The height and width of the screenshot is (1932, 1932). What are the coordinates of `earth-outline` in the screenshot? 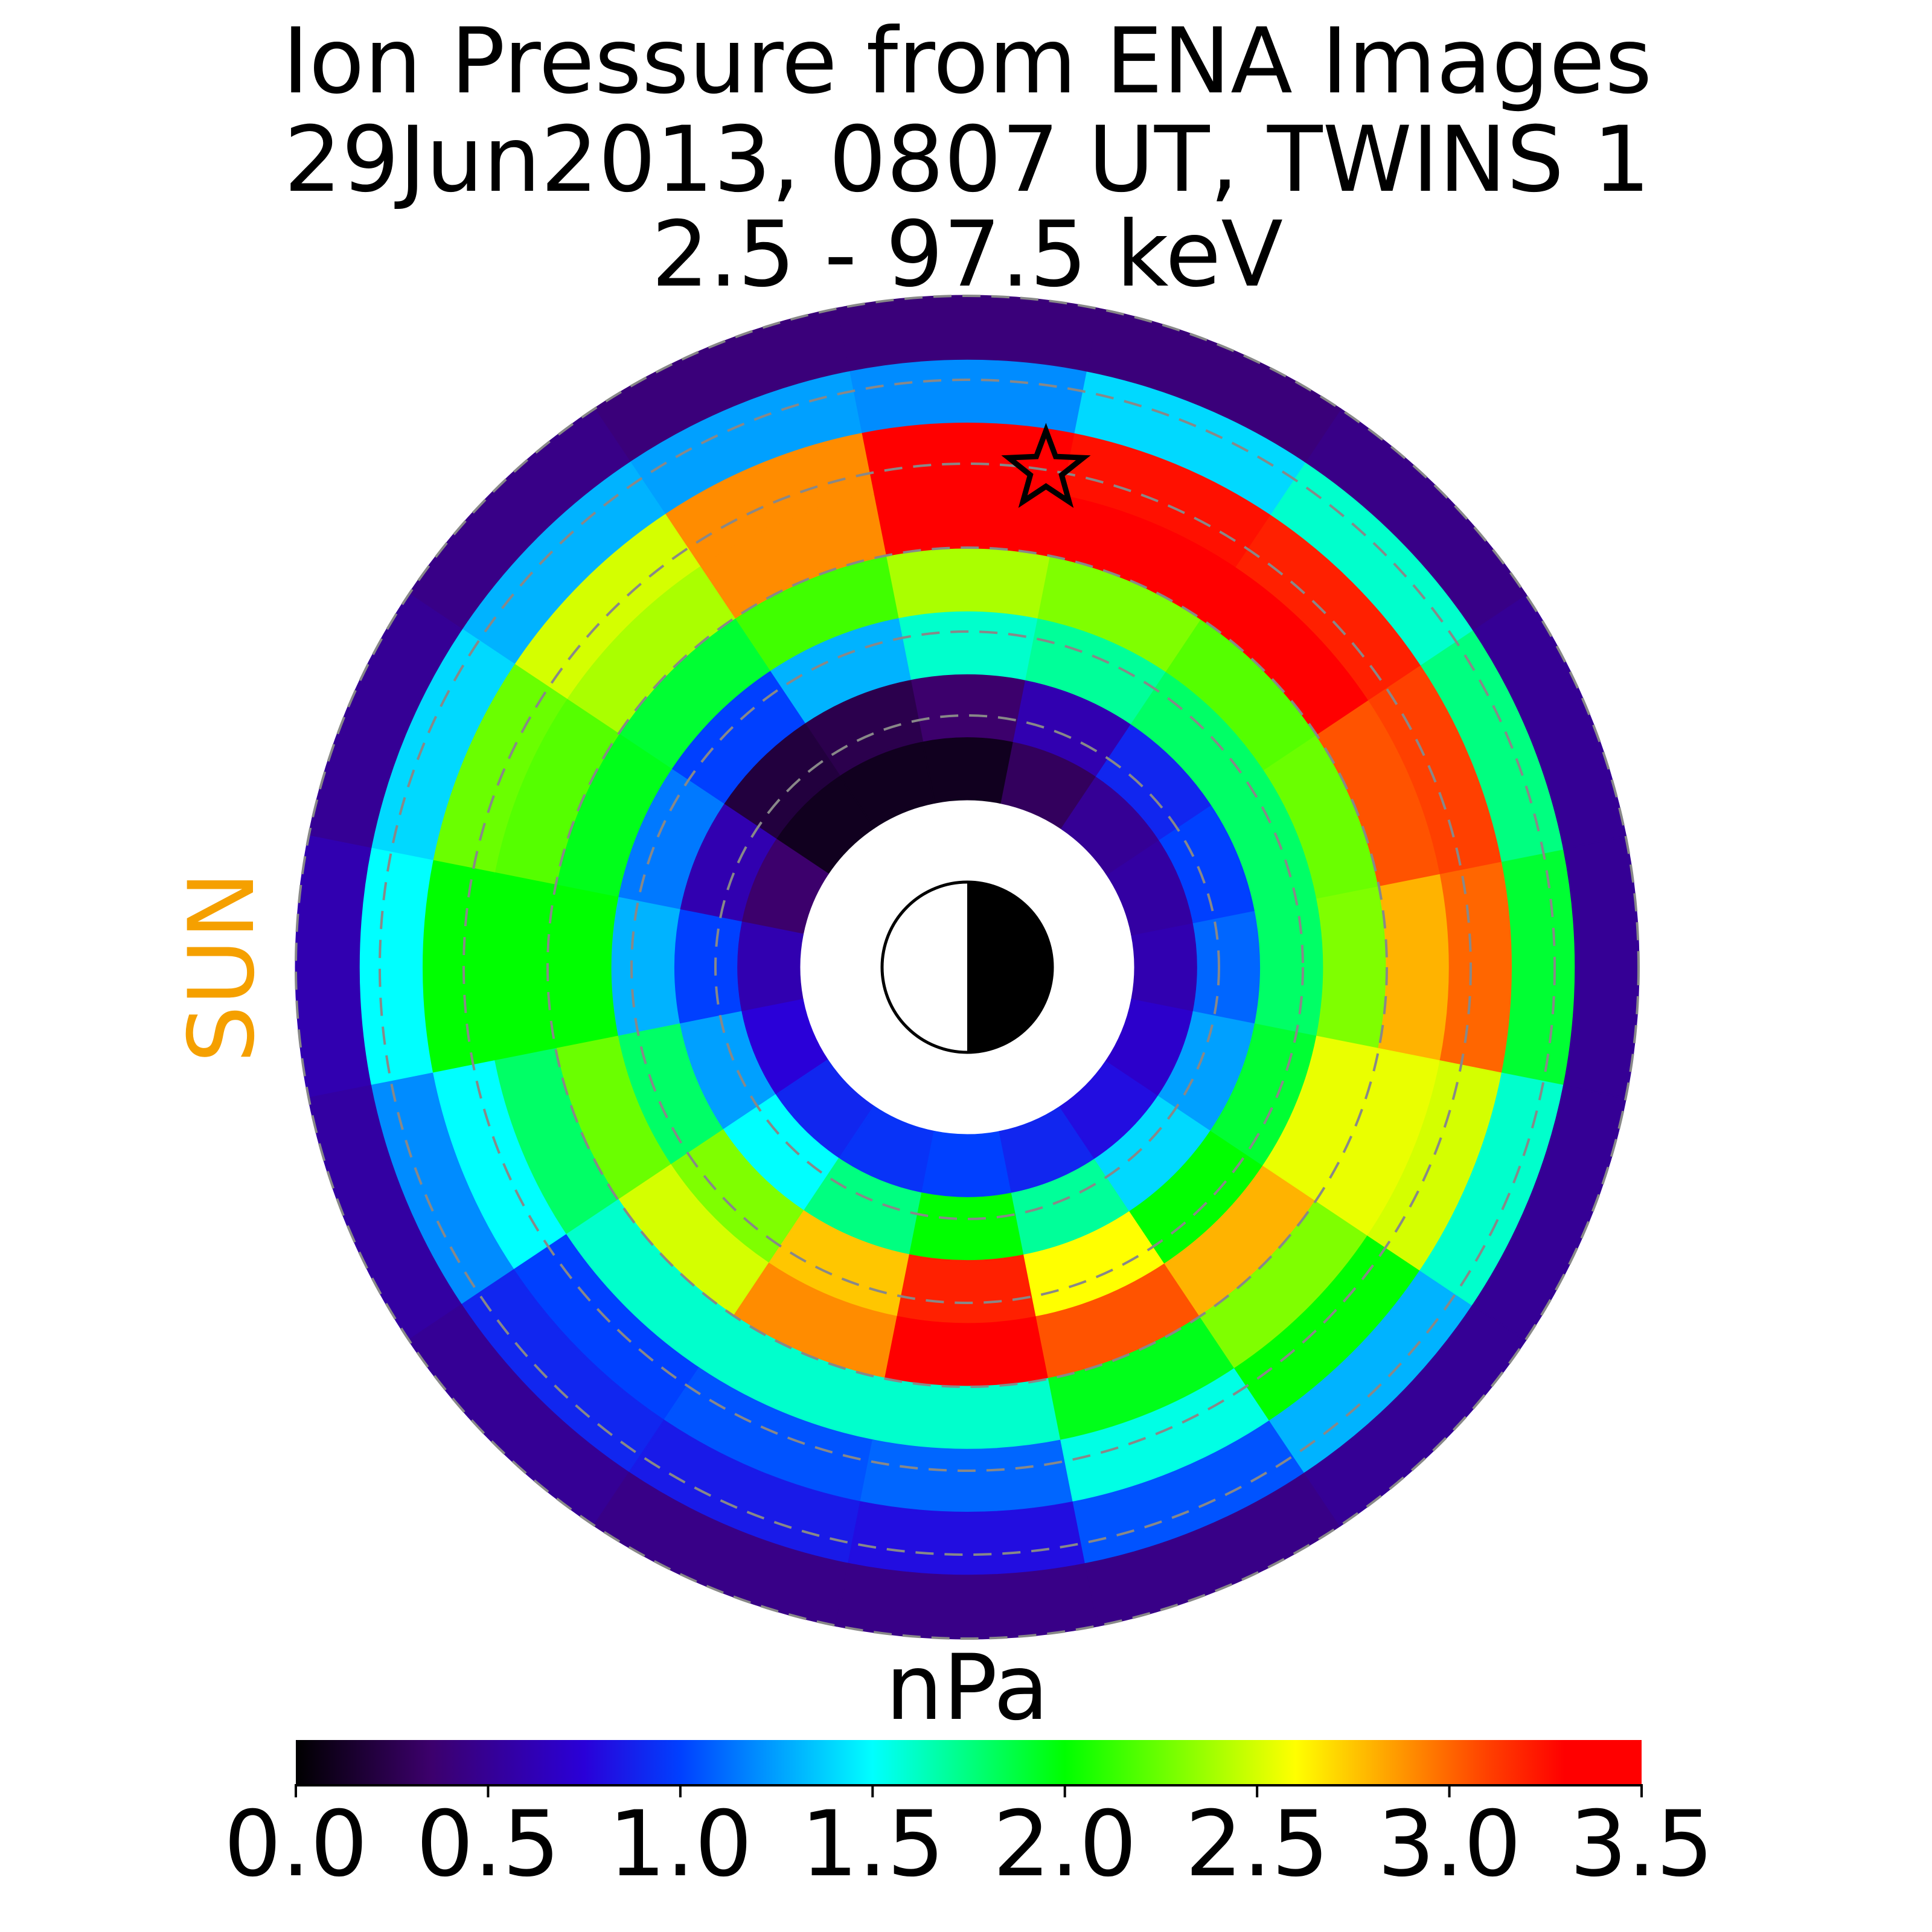 It's located at (967, 967).